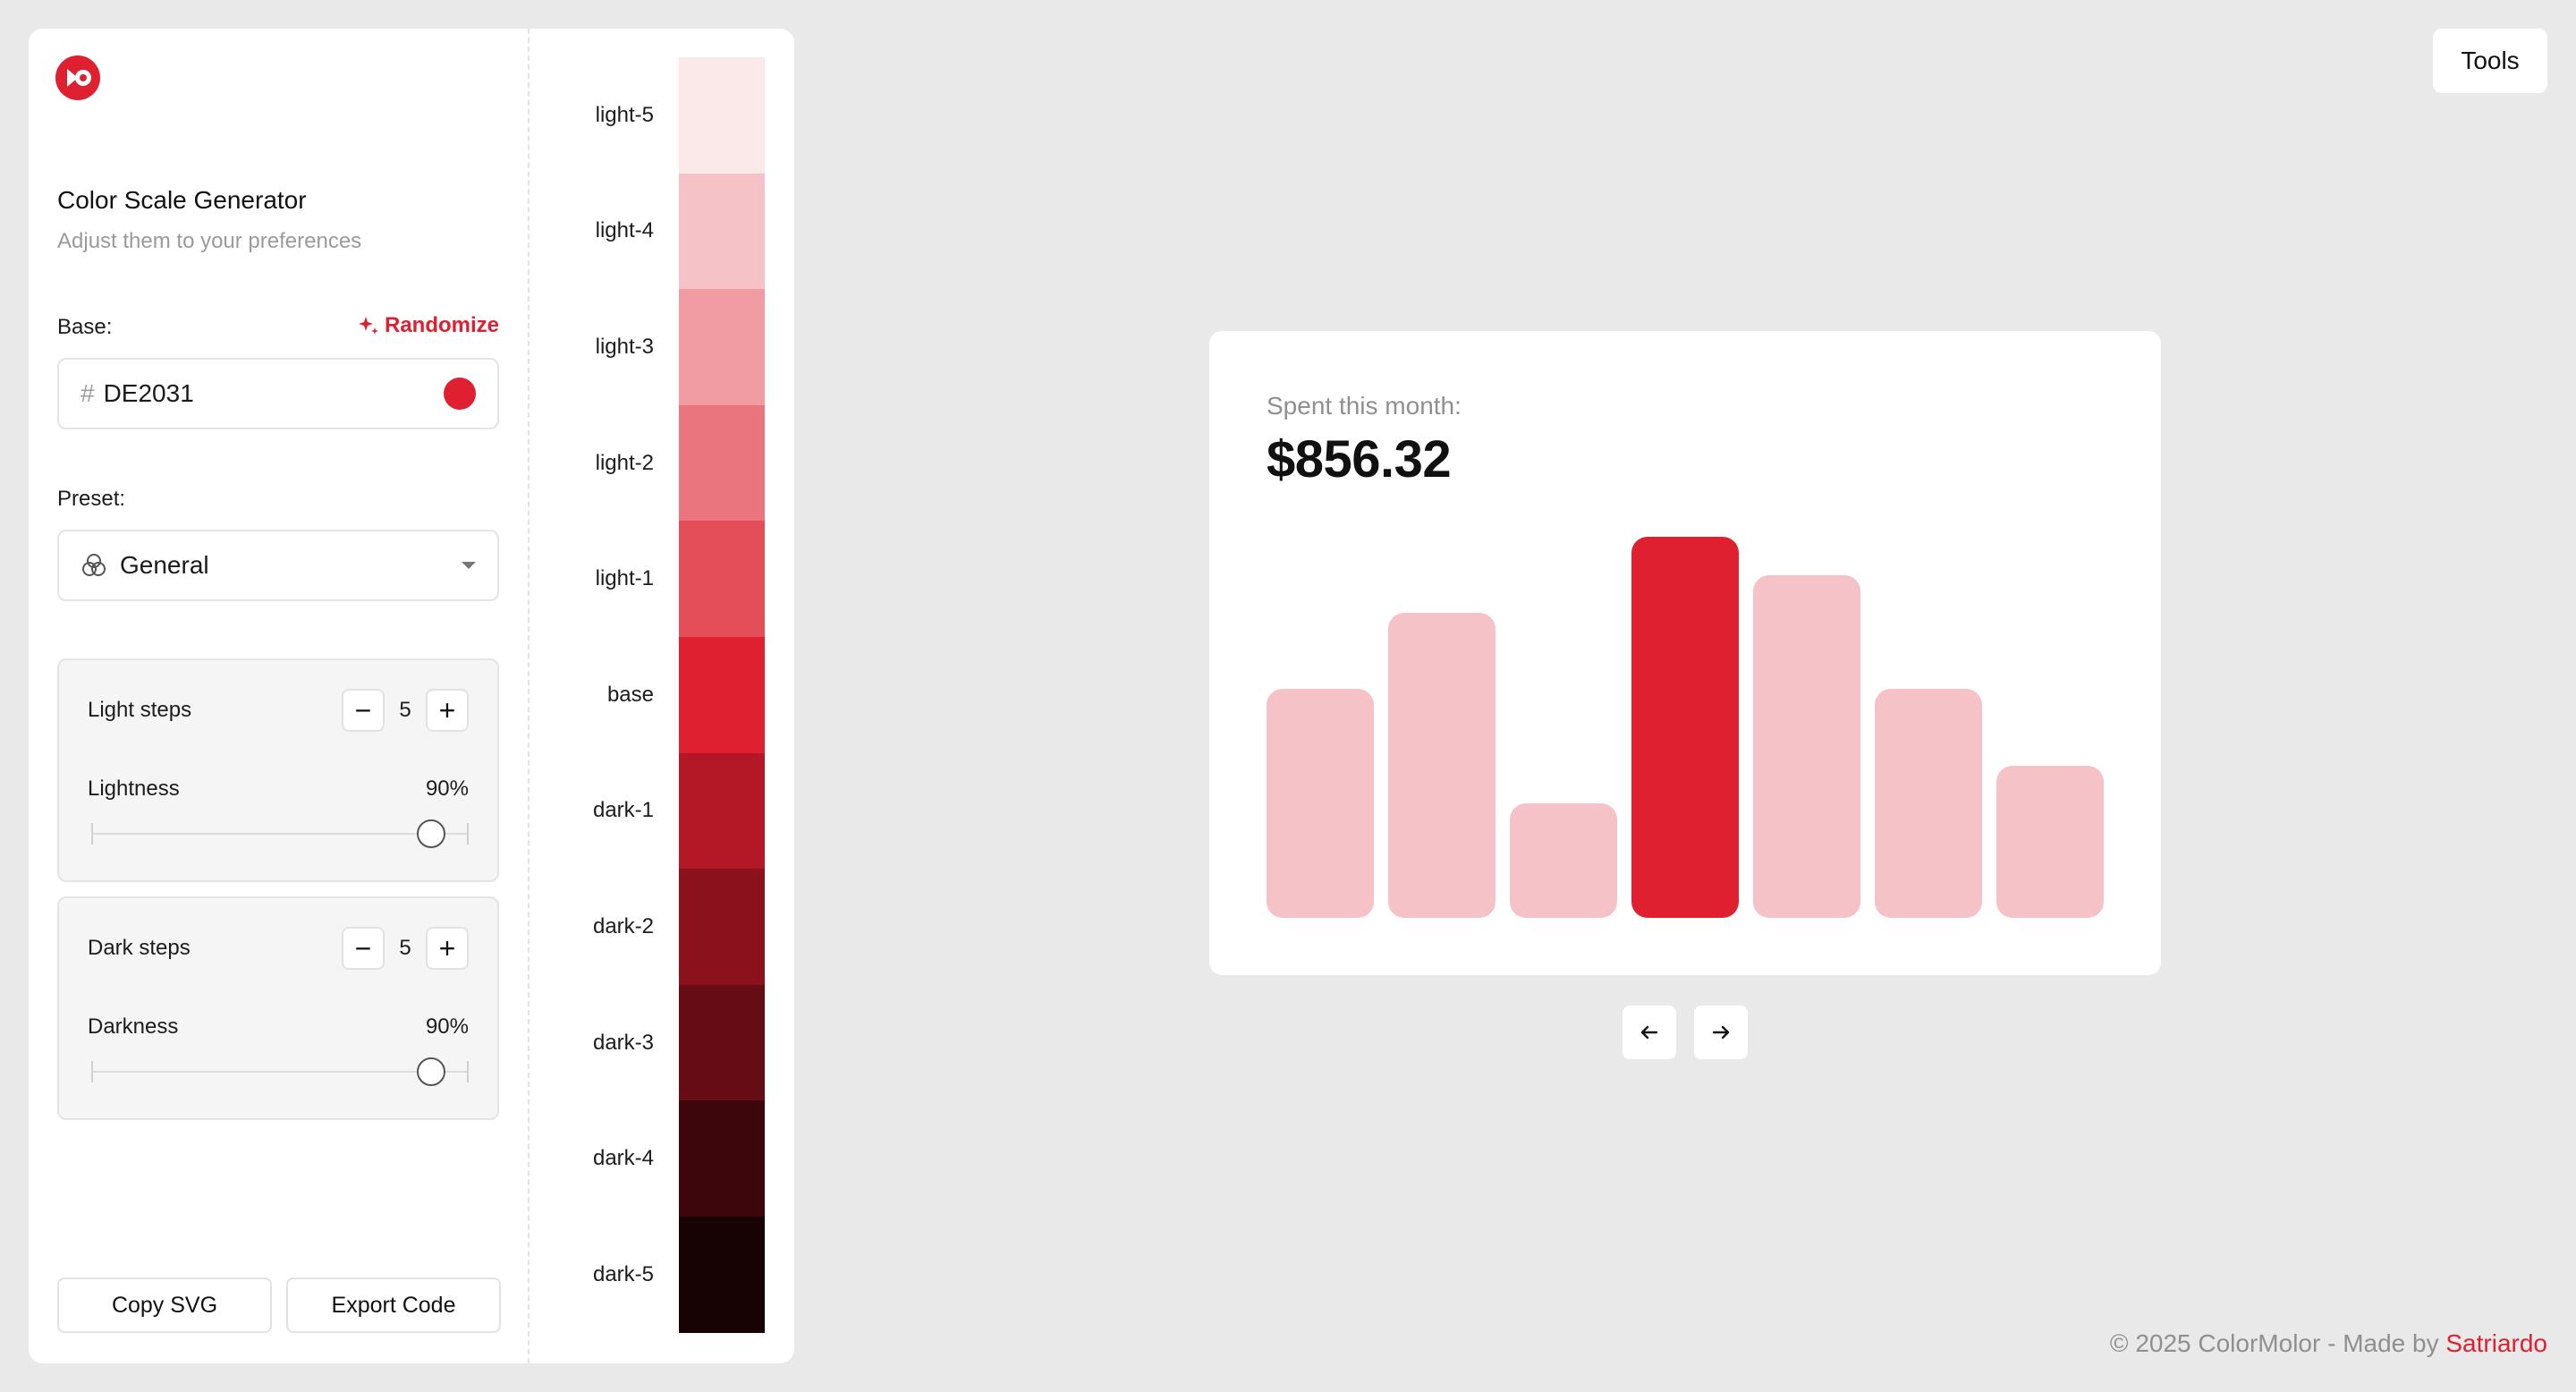 Image resolution: width=2576 pixels, height=1392 pixels. I want to click on footer-text: © 2025 ColorMolor - Made by, so click(2277, 1343).